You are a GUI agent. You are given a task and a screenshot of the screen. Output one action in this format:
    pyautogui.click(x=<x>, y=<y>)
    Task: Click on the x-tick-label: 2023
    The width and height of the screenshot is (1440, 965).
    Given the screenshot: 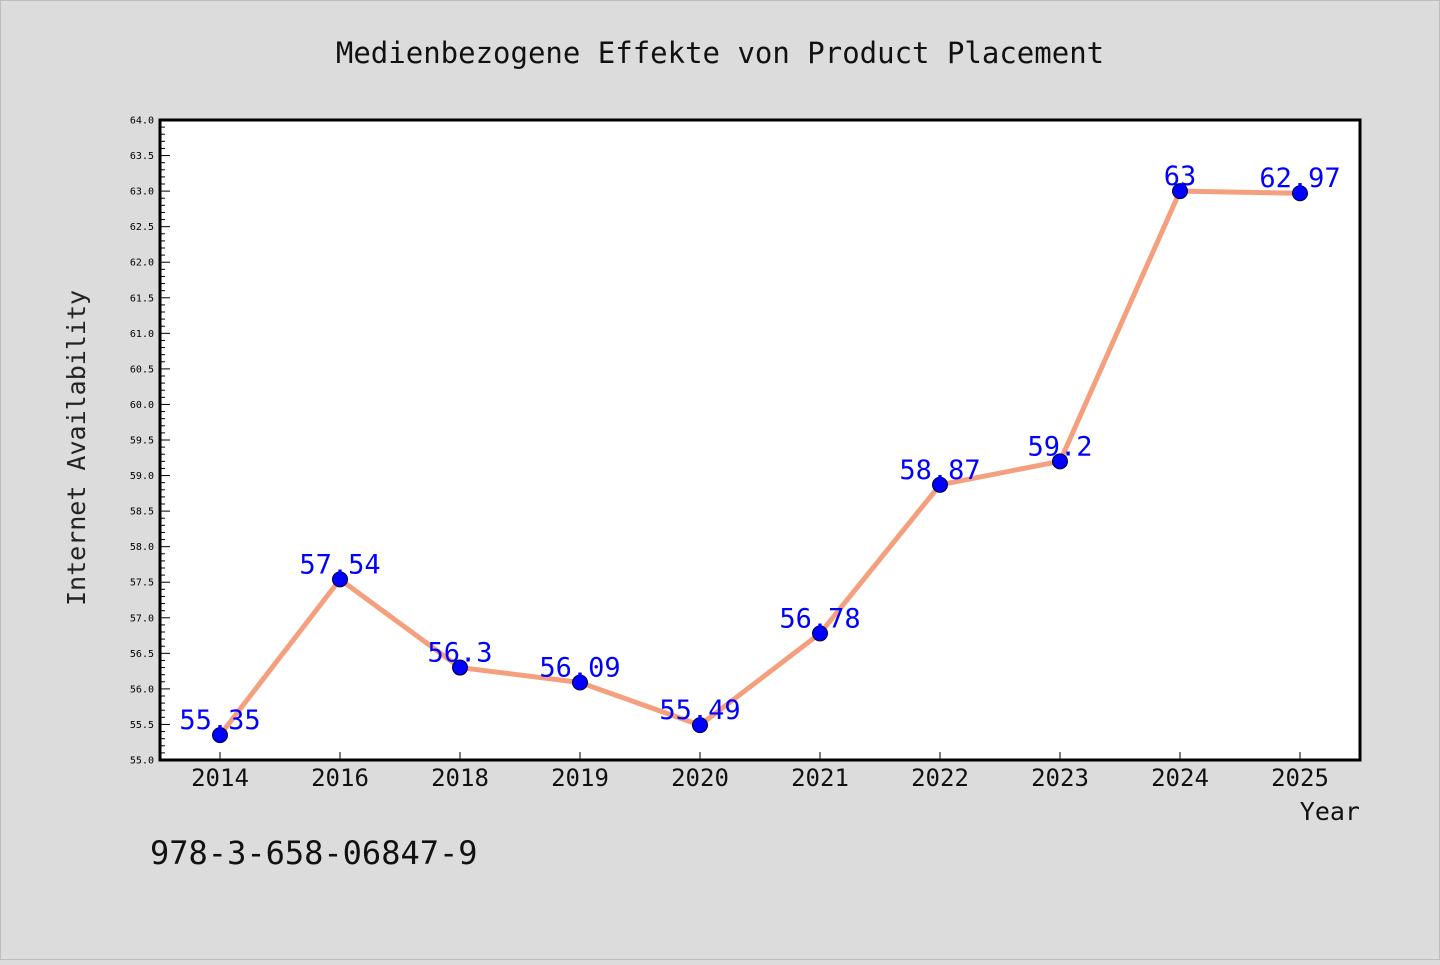 What is the action you would take?
    pyautogui.click(x=1060, y=778)
    